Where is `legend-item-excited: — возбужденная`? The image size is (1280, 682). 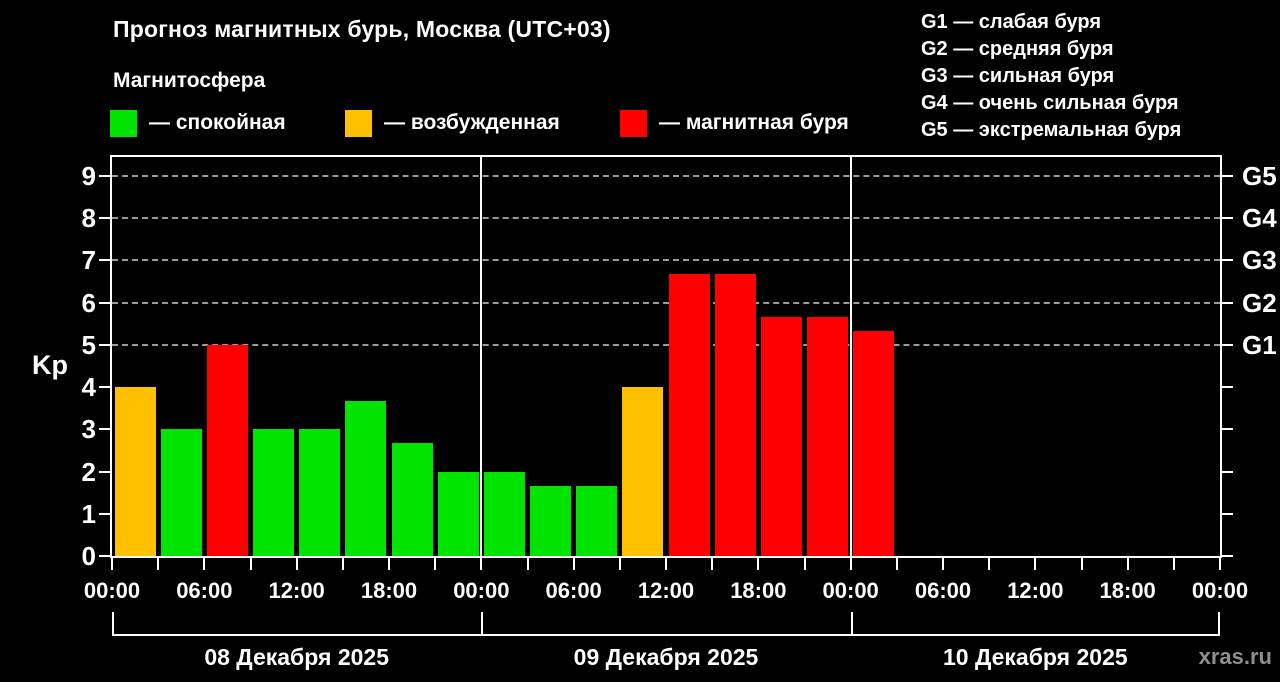 legend-item-excited: — возбужденная is located at coordinates (452, 123).